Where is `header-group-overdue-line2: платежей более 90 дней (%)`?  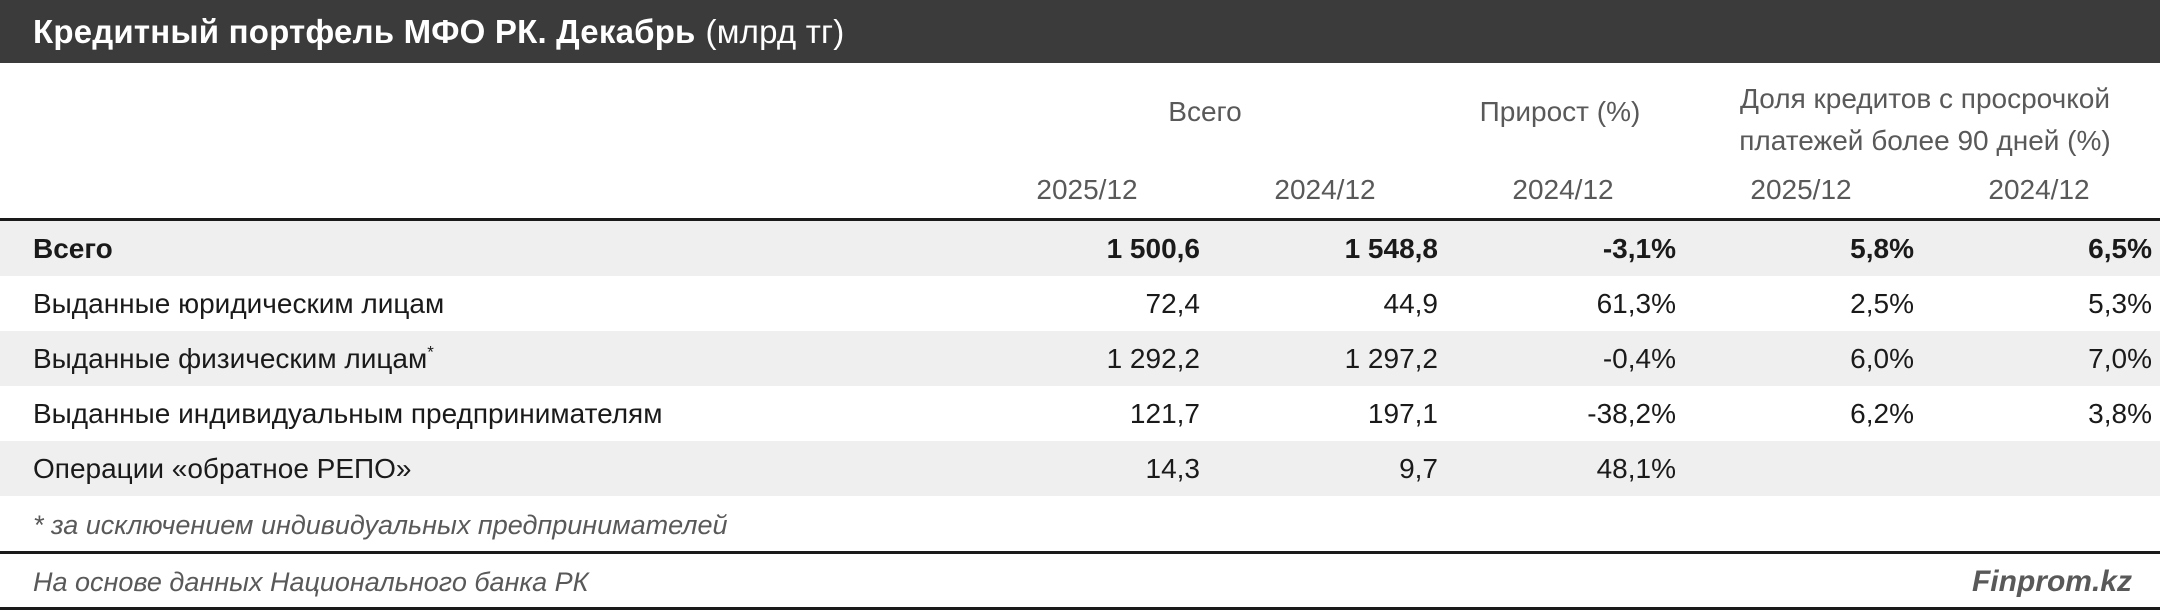 header-group-overdue-line2: платежей более 90 дней (%) is located at coordinates (1925, 140).